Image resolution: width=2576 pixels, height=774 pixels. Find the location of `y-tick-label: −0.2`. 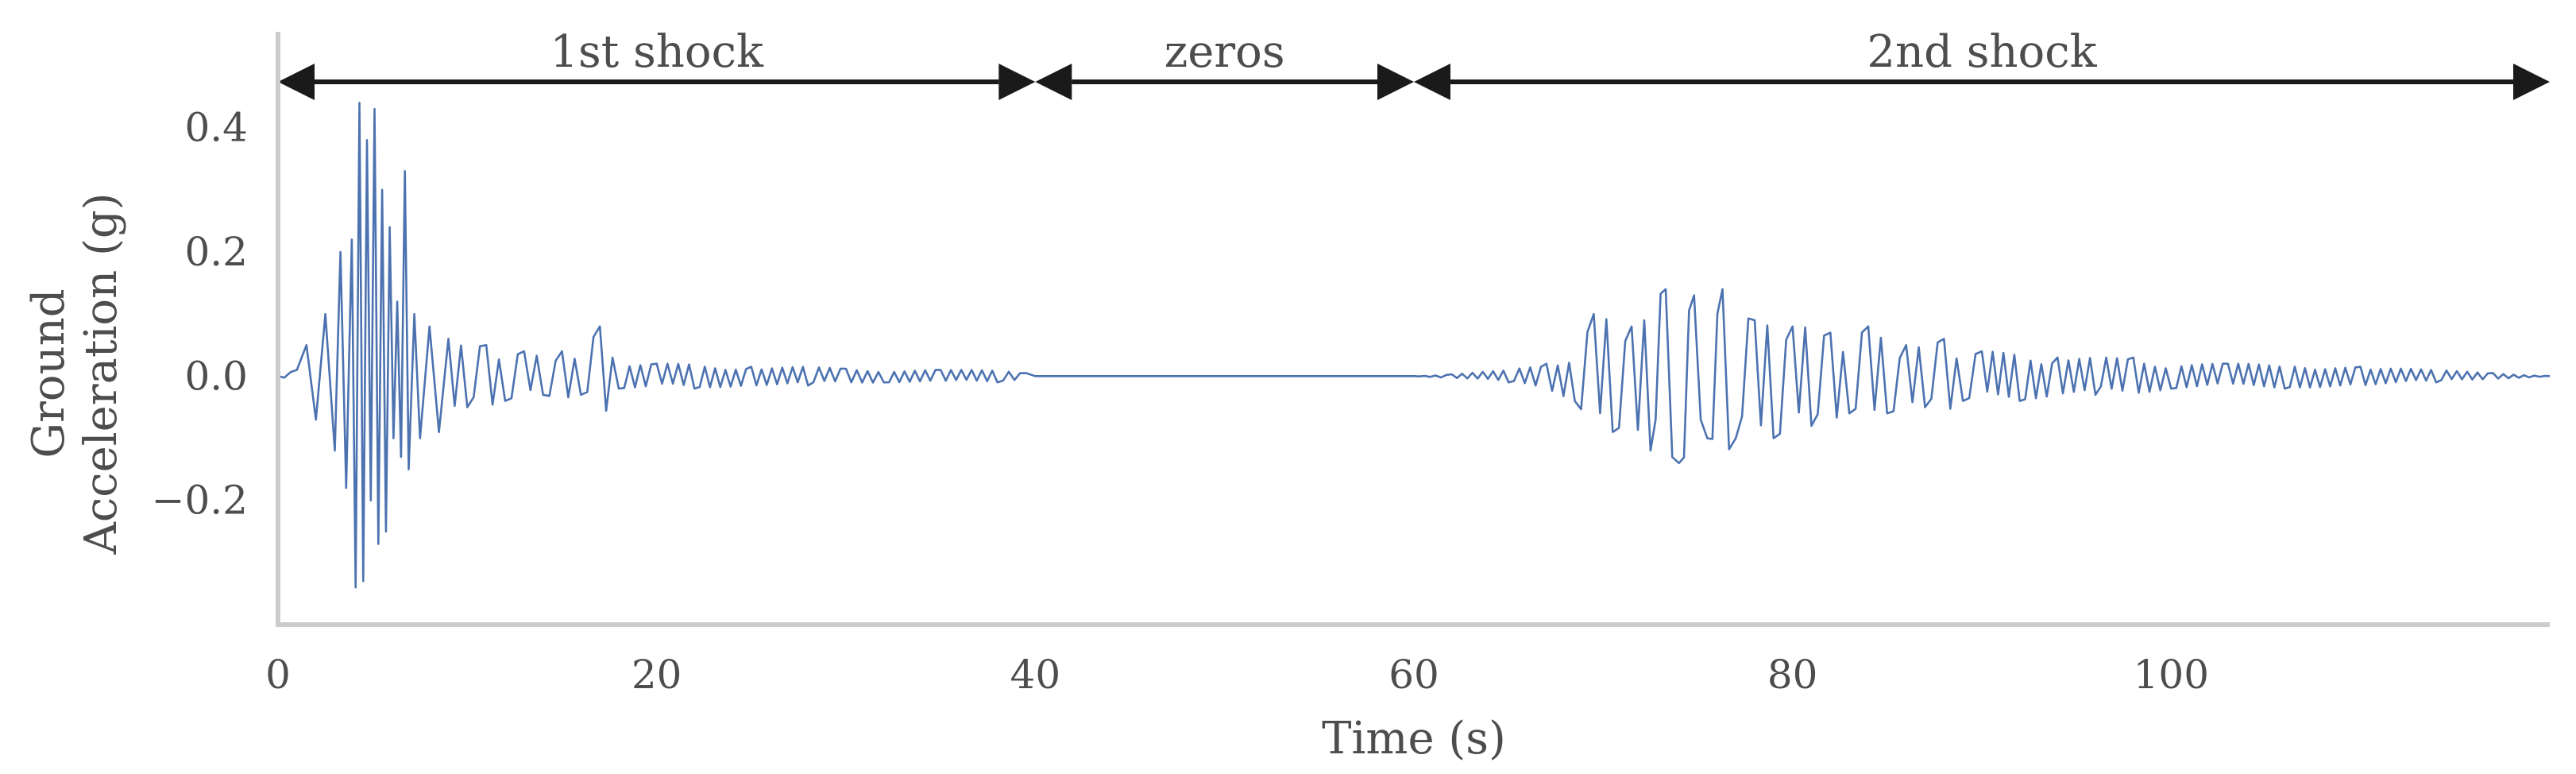

y-tick-label: −0.2 is located at coordinates (200, 501).